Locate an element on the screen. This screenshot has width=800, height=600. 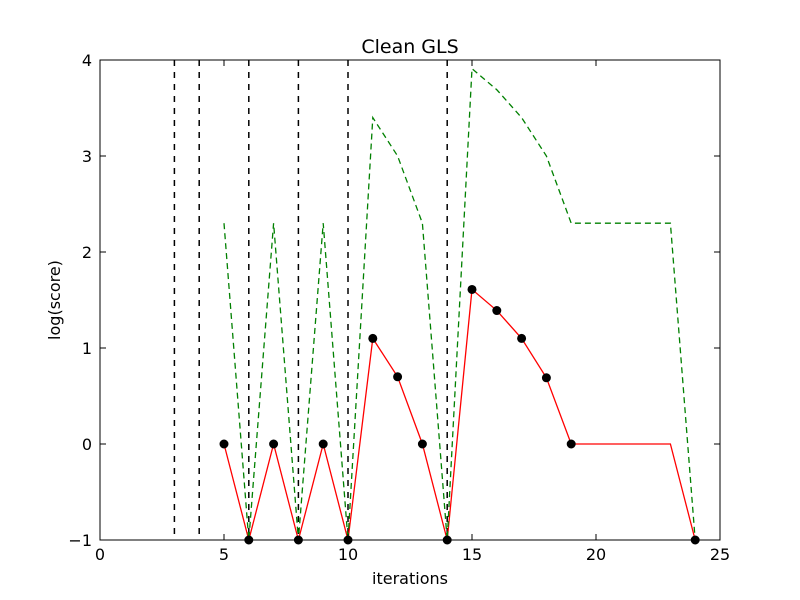
chart-title: Clean GLS is located at coordinates (409, 47).